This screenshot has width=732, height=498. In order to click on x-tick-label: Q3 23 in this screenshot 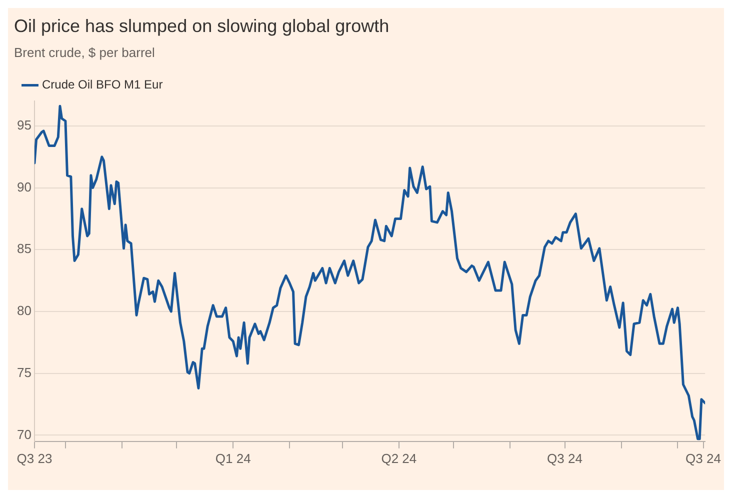, I will do `click(34, 458)`.